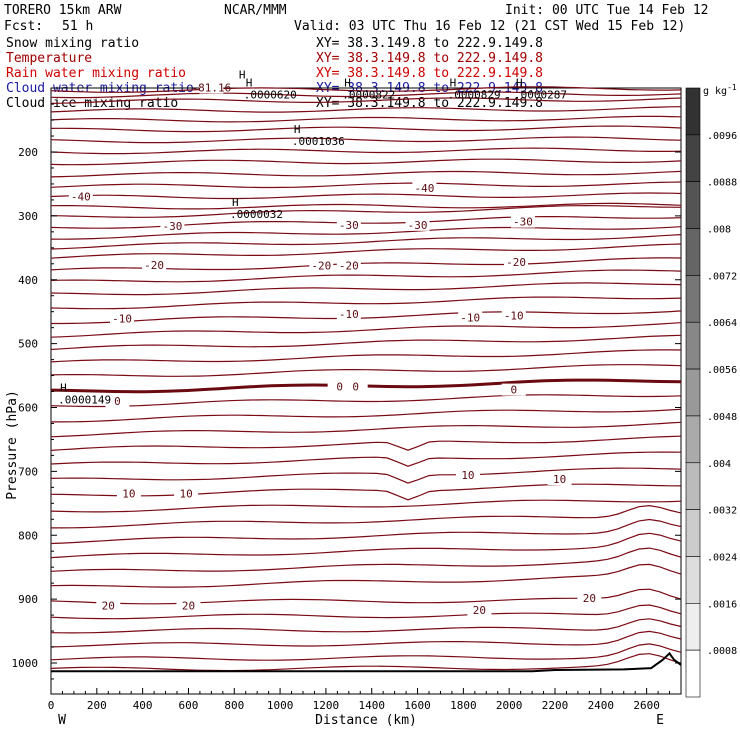  What do you see at coordinates (514, 316) in the screenshot?
I see `contour-label-14: -10` at bounding box center [514, 316].